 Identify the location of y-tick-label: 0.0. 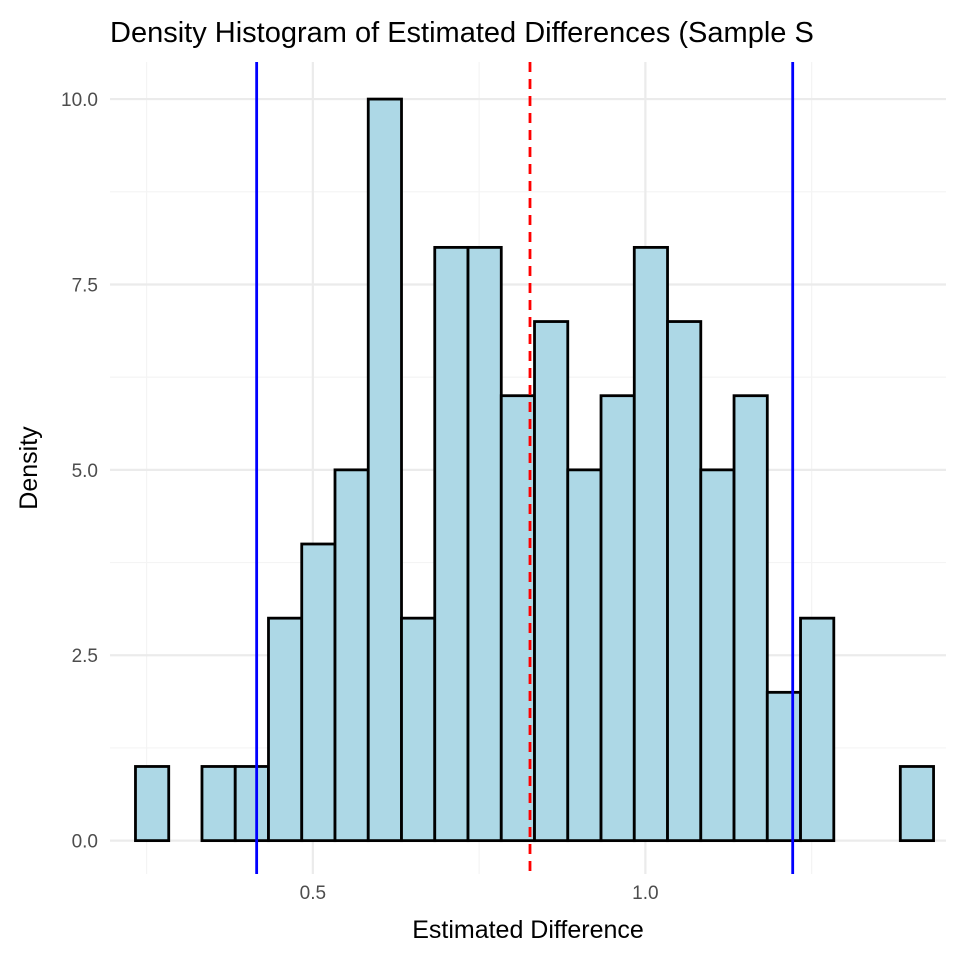
(85, 842).